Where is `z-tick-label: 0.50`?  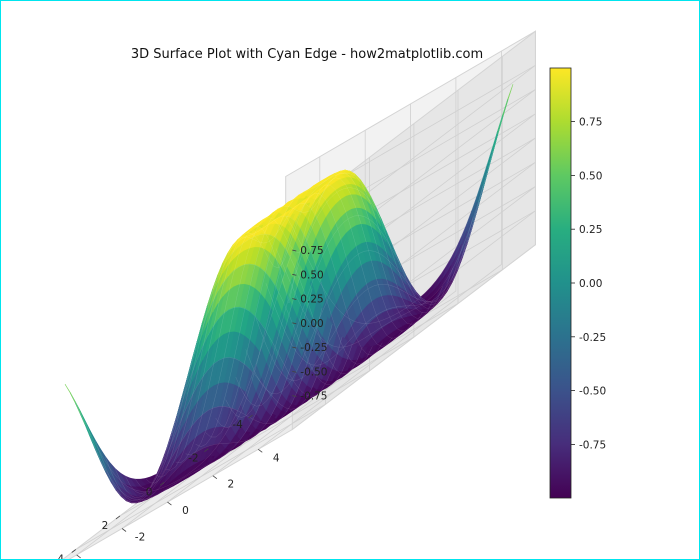 z-tick-label: 0.50 is located at coordinates (311, 275).